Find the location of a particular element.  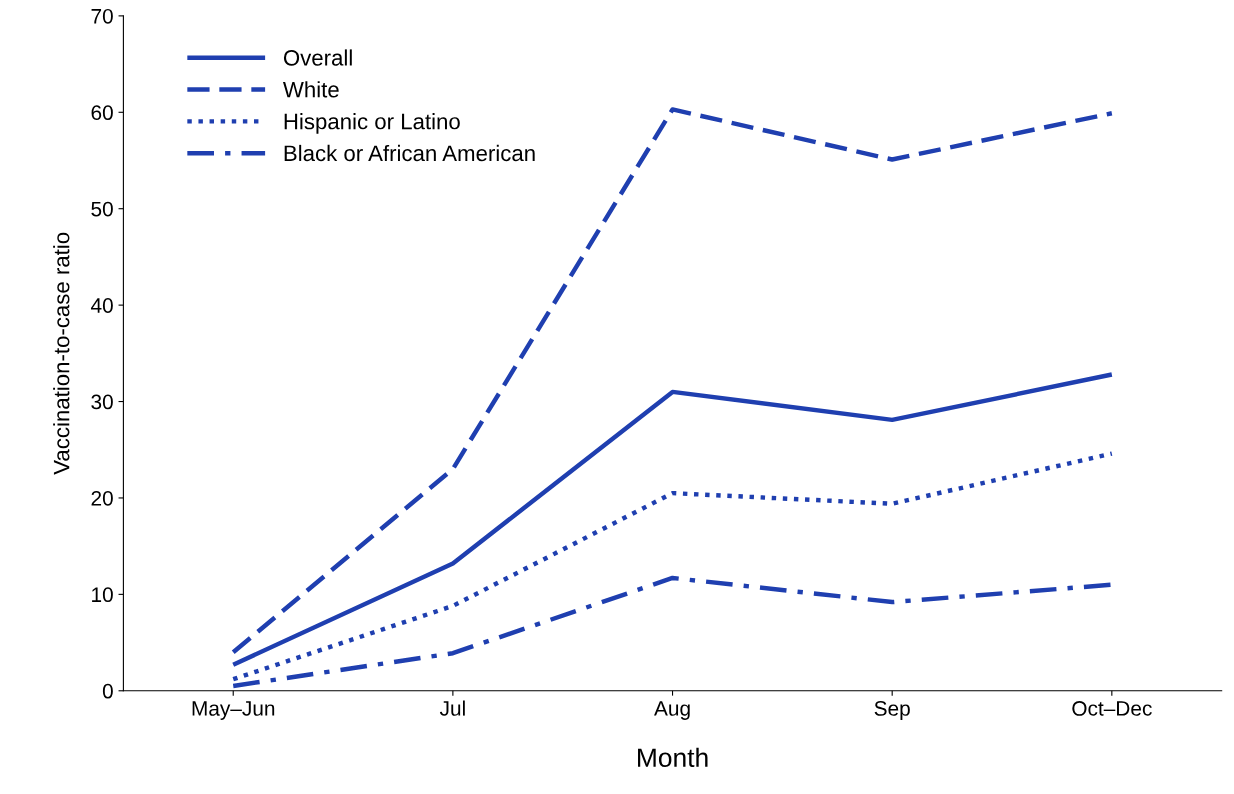

x-tick-label: Aug is located at coordinates (672, 710).